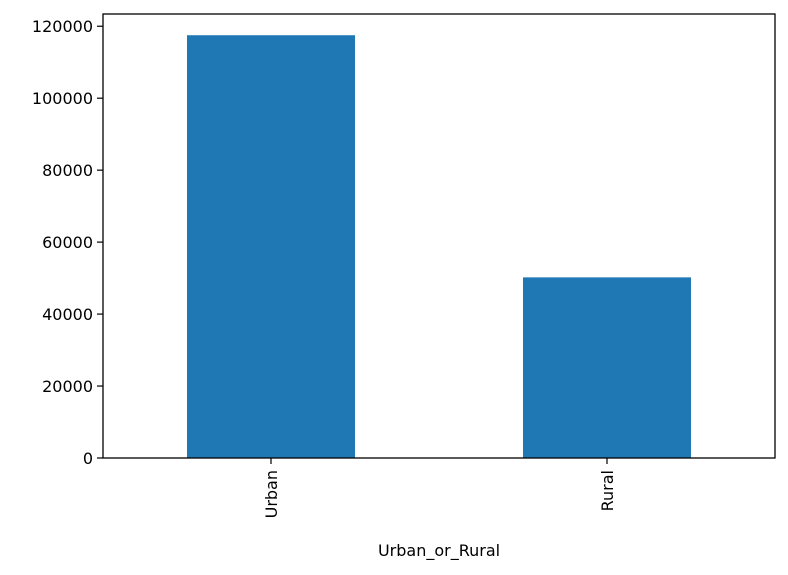 The height and width of the screenshot is (575, 788). I want to click on y-tick-label: 120000, so click(62, 26).